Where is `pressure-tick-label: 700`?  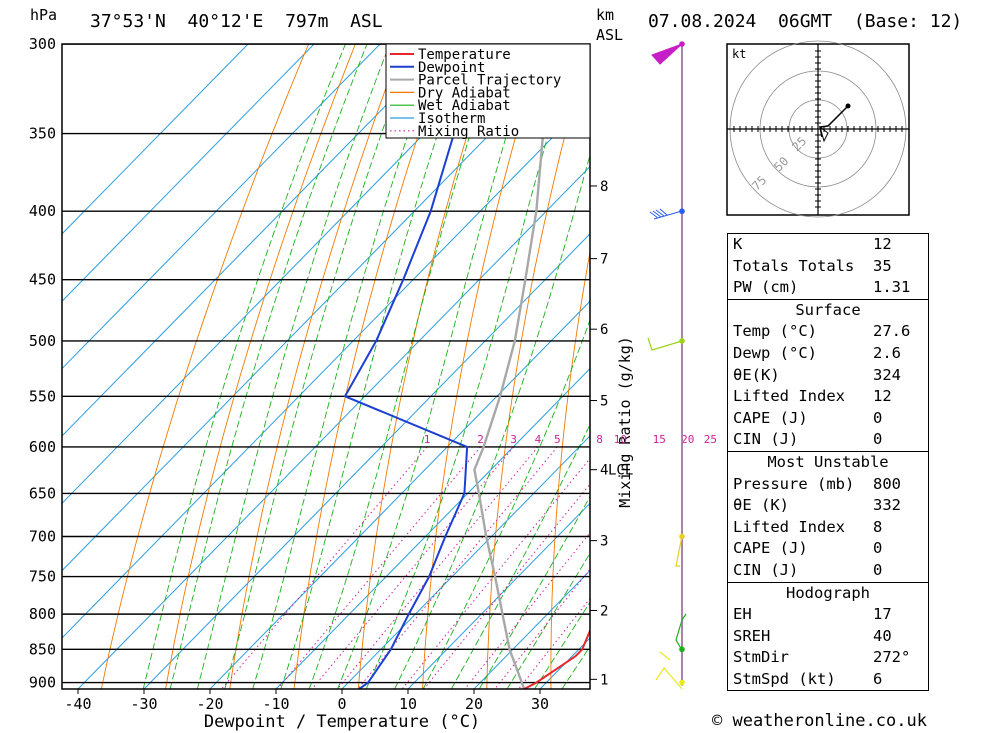 pressure-tick-label: 700 is located at coordinates (42, 536).